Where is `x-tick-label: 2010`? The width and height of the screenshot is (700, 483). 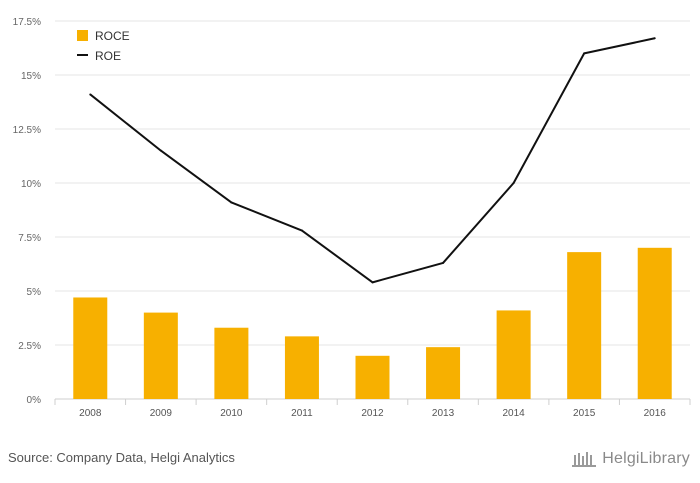 x-tick-label: 2010 is located at coordinates (231, 413).